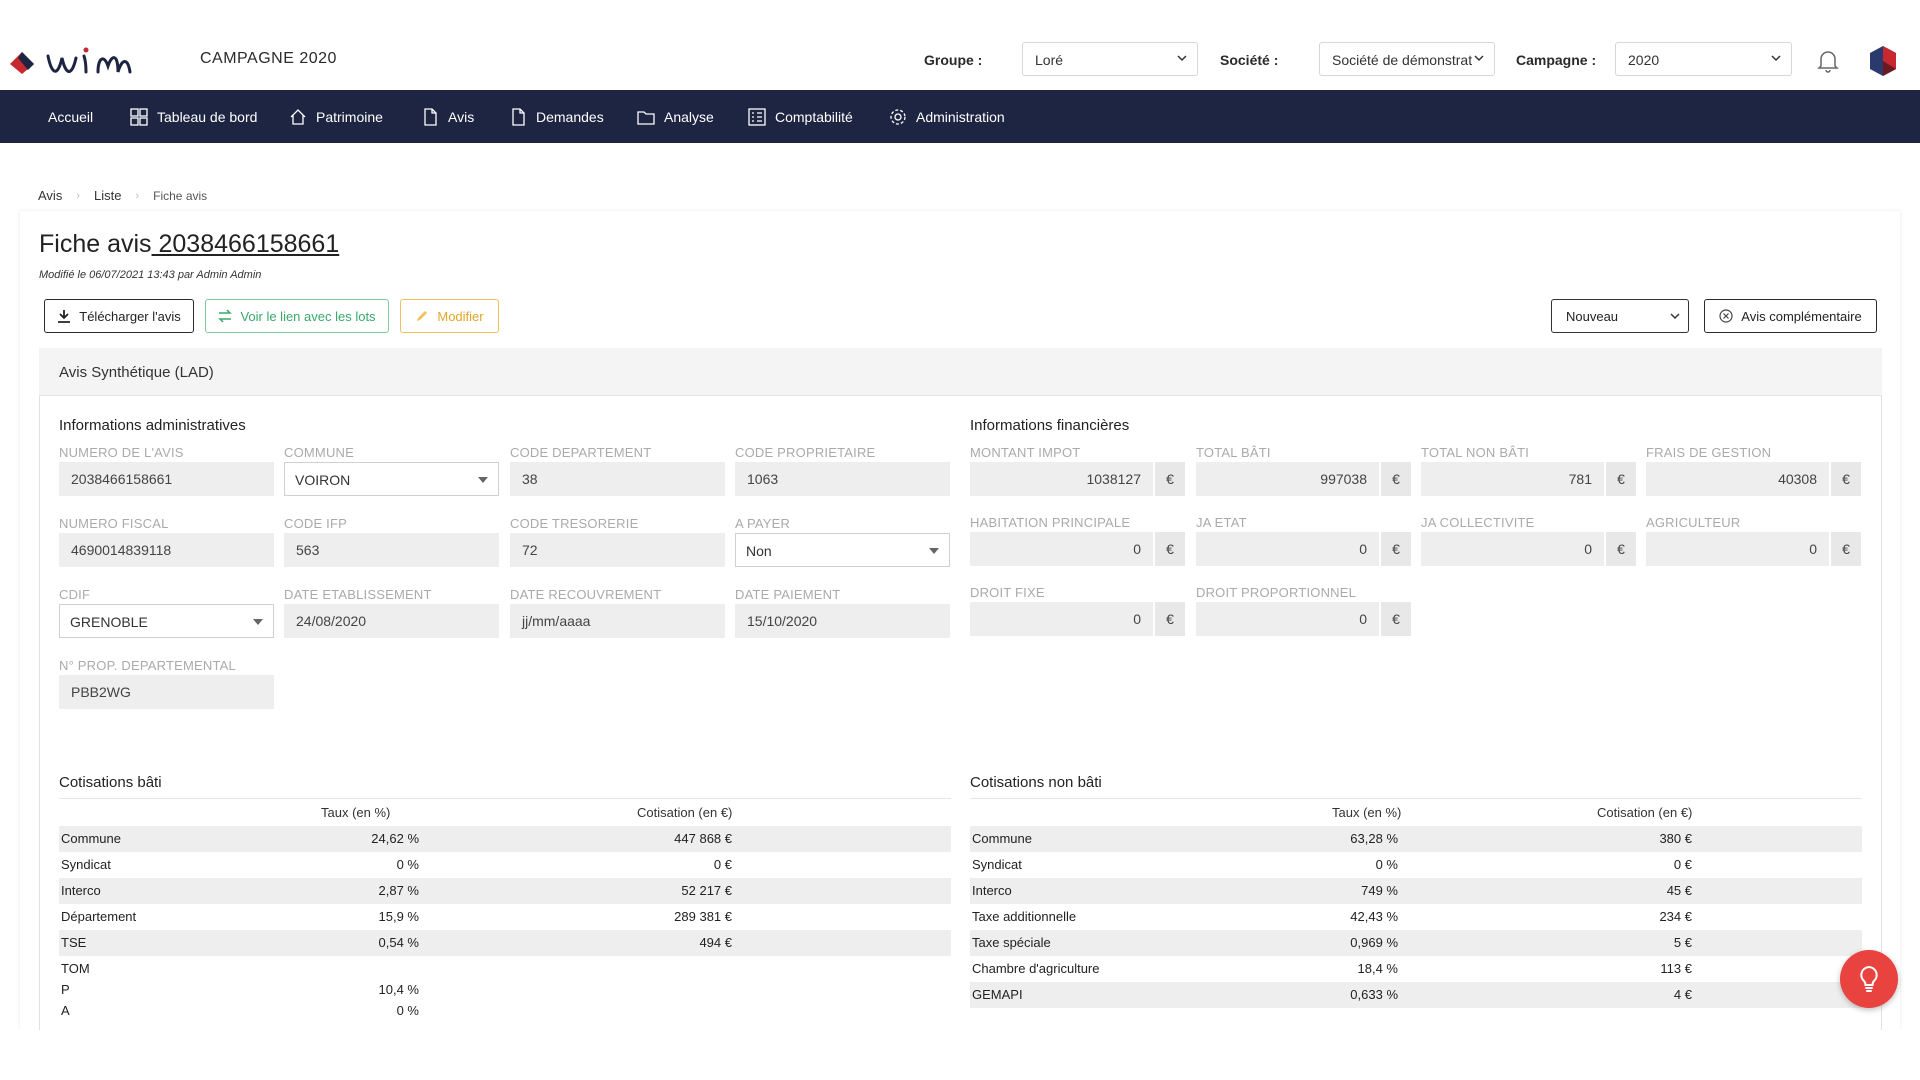 The image size is (1920, 1080). I want to click on bell-icon, so click(1828, 61).